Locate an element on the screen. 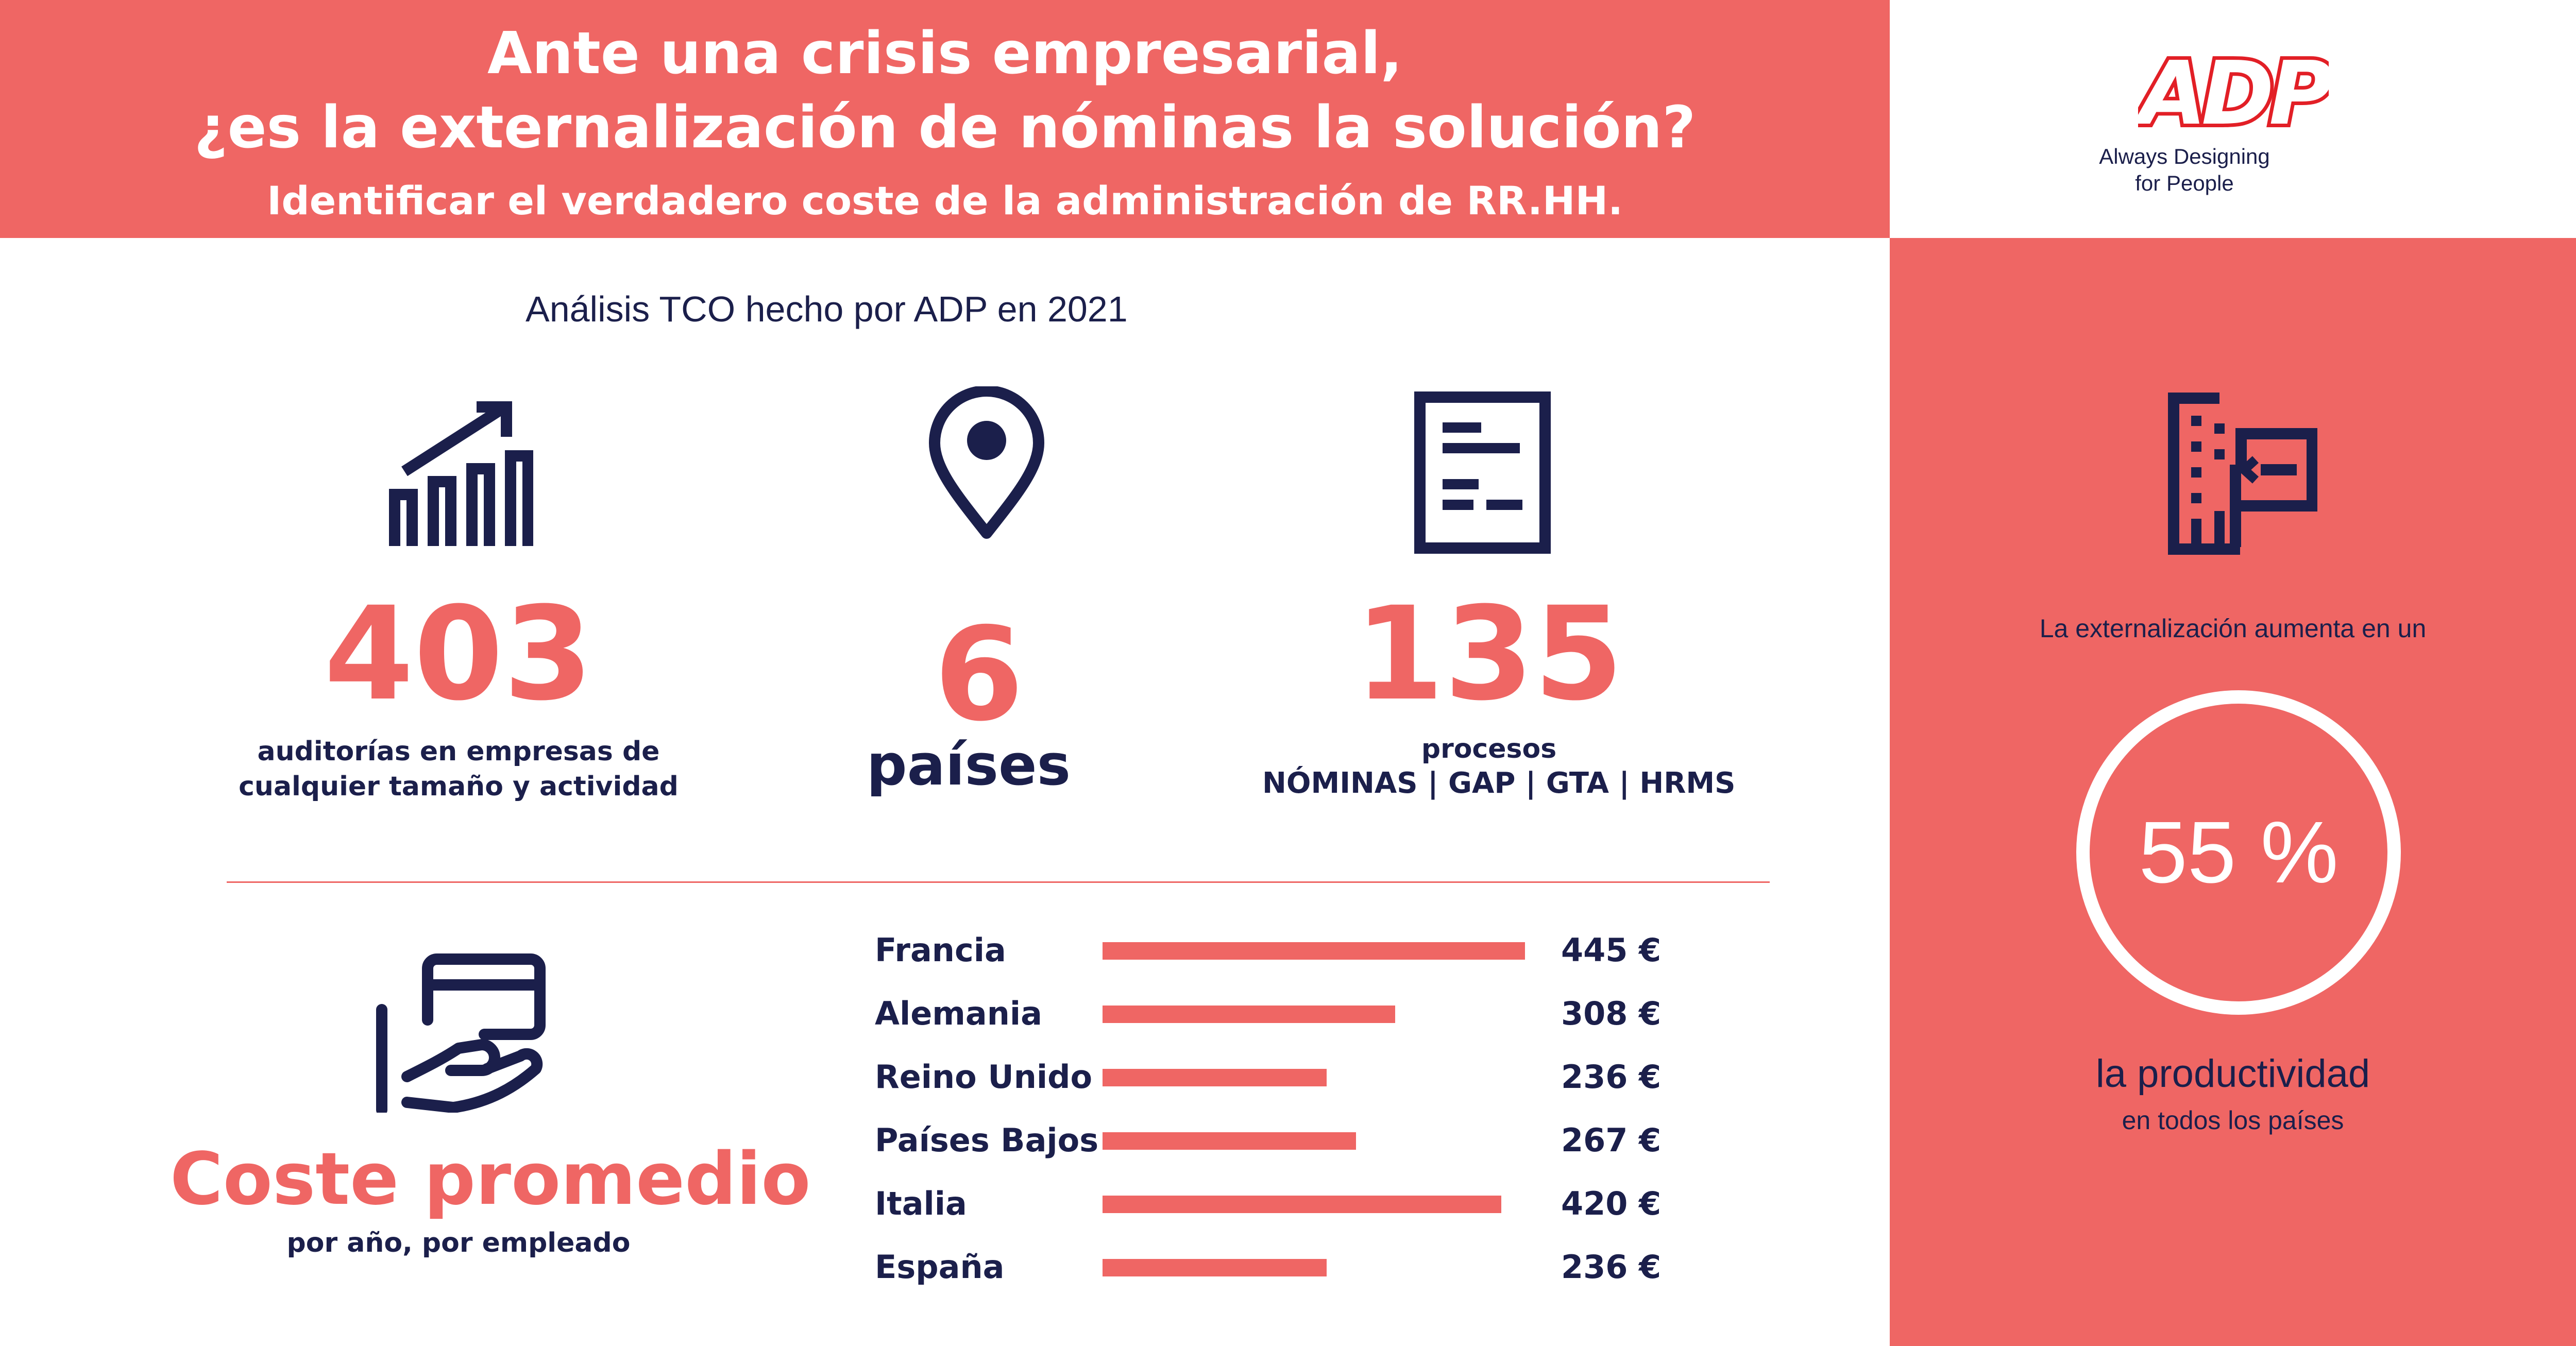 The width and height of the screenshot is (2576, 1346). card-in-hand-icon is located at coordinates (461, 1033).